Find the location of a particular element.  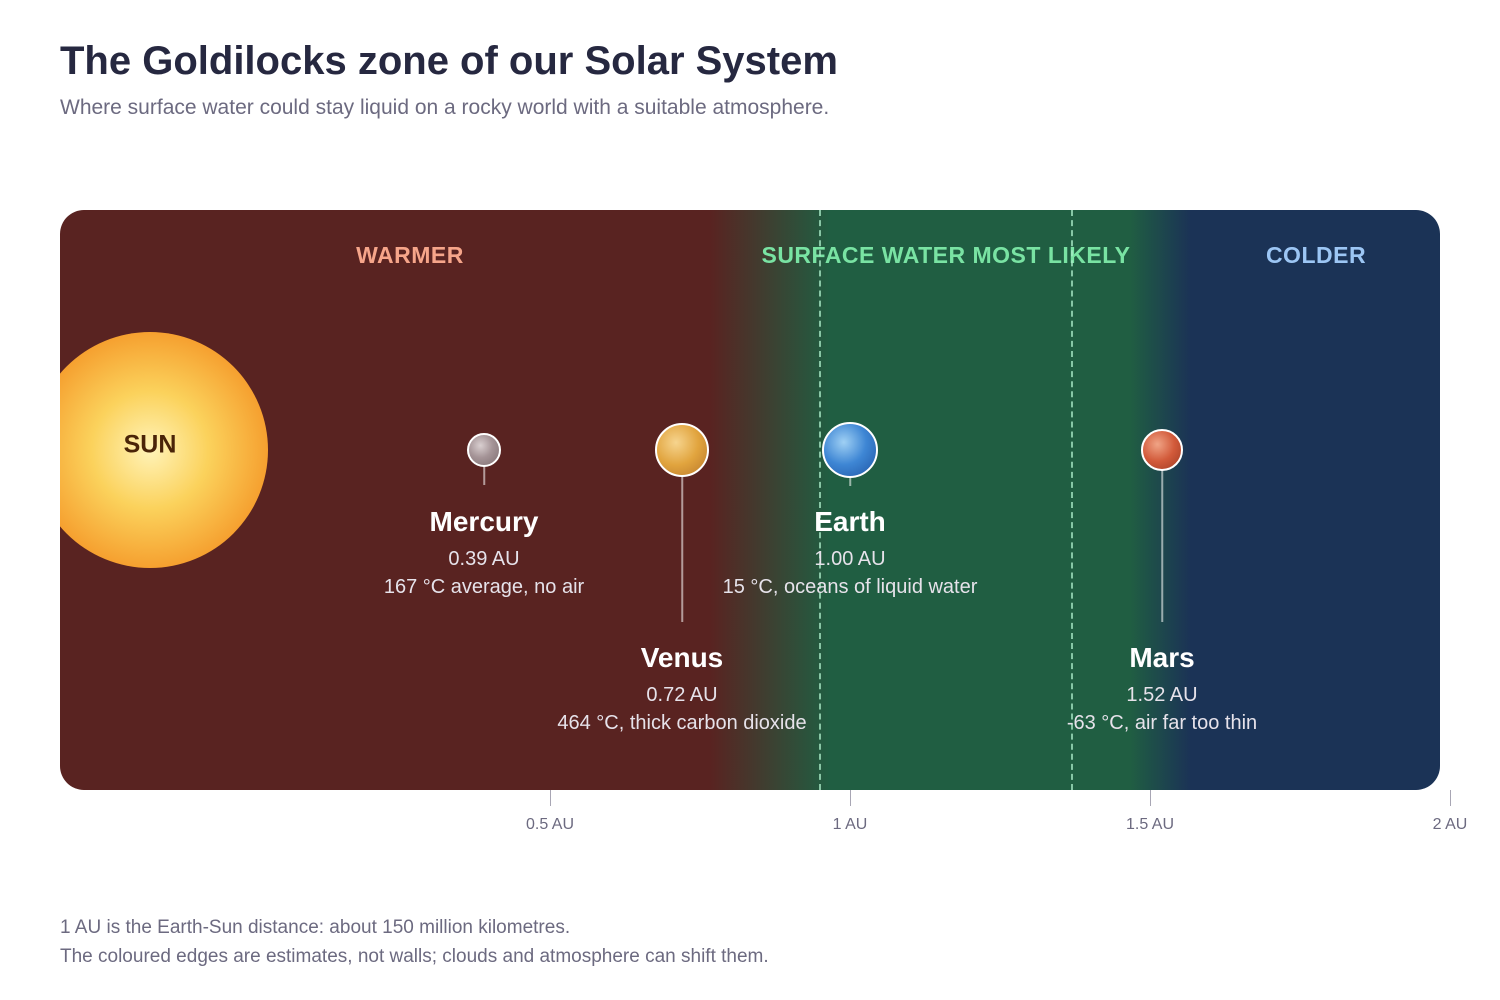

axis-label: 1 AU is located at coordinates (850, 824).